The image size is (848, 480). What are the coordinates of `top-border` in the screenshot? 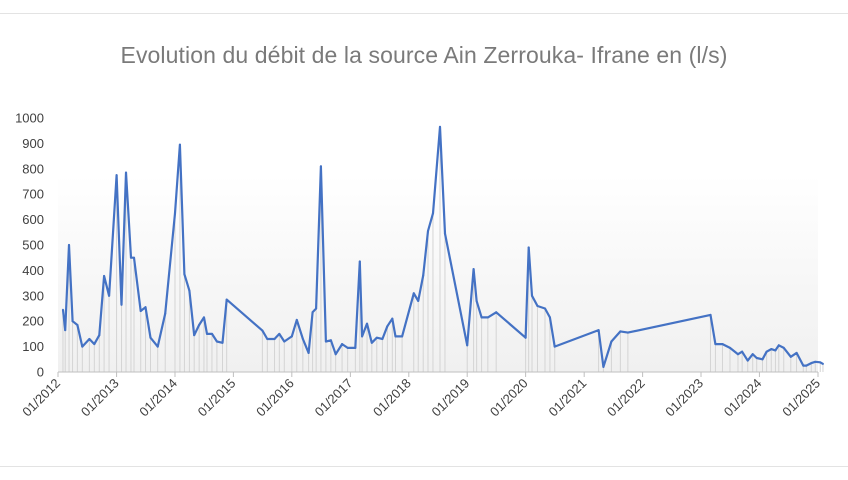 It's located at (424, 13).